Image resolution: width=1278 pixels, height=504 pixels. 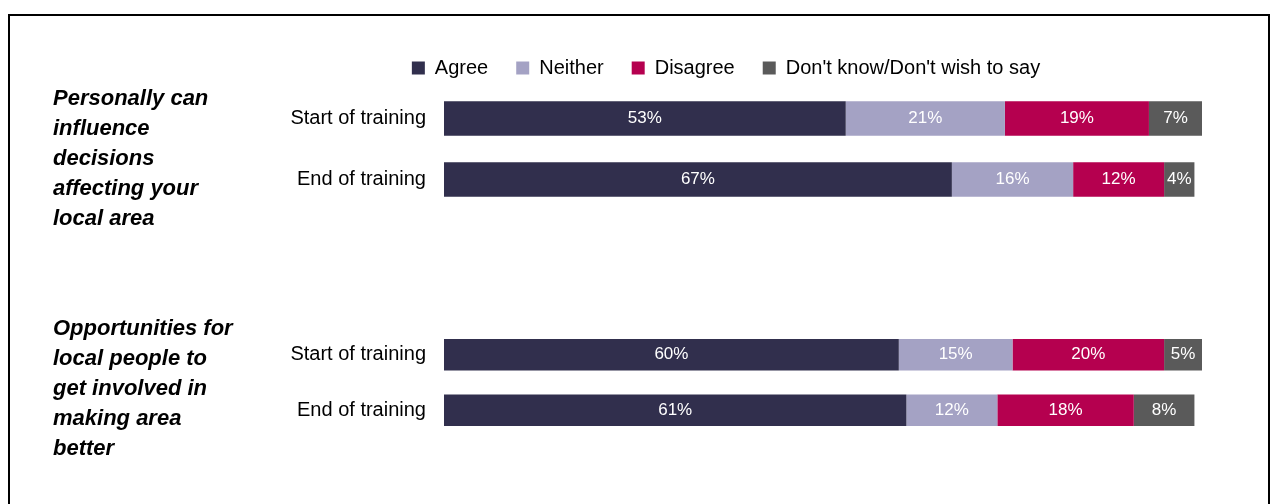 I want to click on data-label: 18%, so click(x=1065, y=409).